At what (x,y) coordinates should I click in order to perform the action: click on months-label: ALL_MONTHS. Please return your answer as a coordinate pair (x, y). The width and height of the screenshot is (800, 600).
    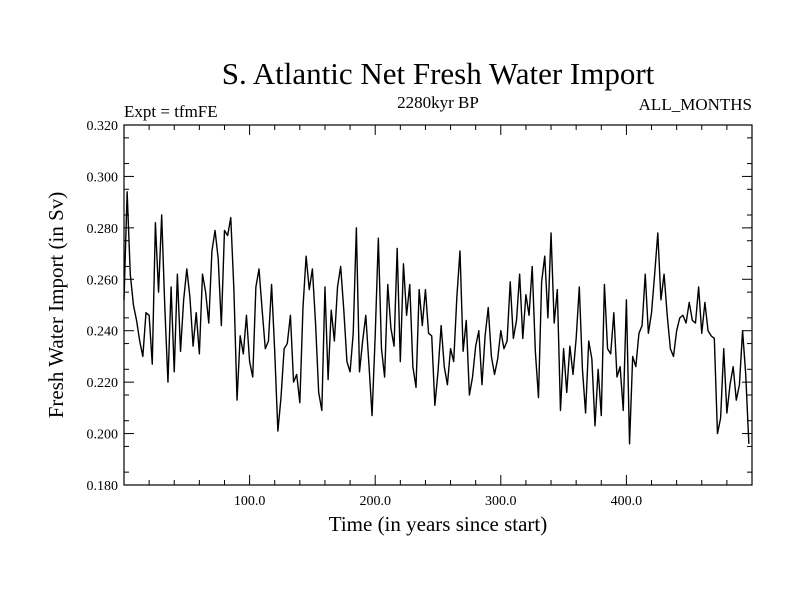
    Looking at the image, I should click on (695, 104).